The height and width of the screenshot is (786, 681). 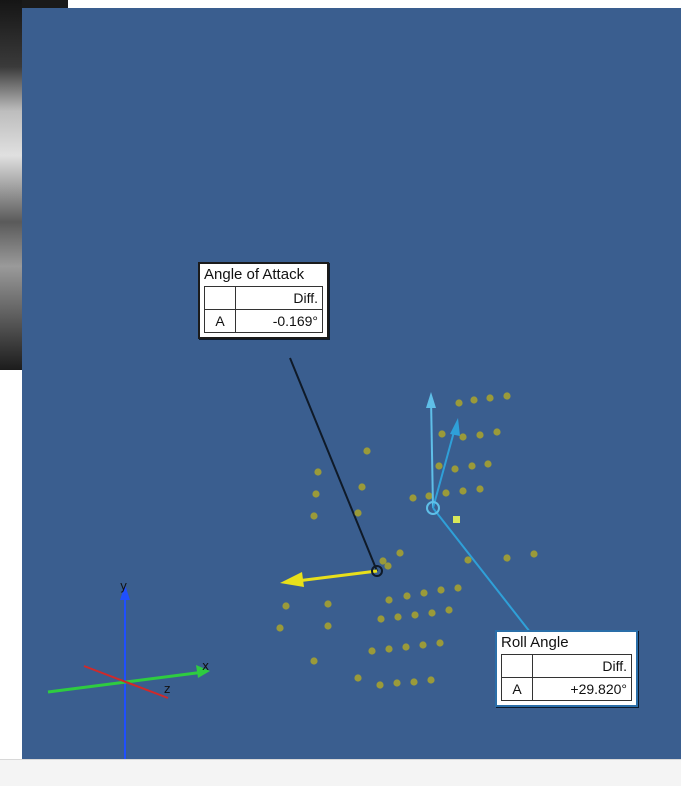 I want to click on angle-of-attack-table: Diff. A -0.169°, so click(x=263, y=309).